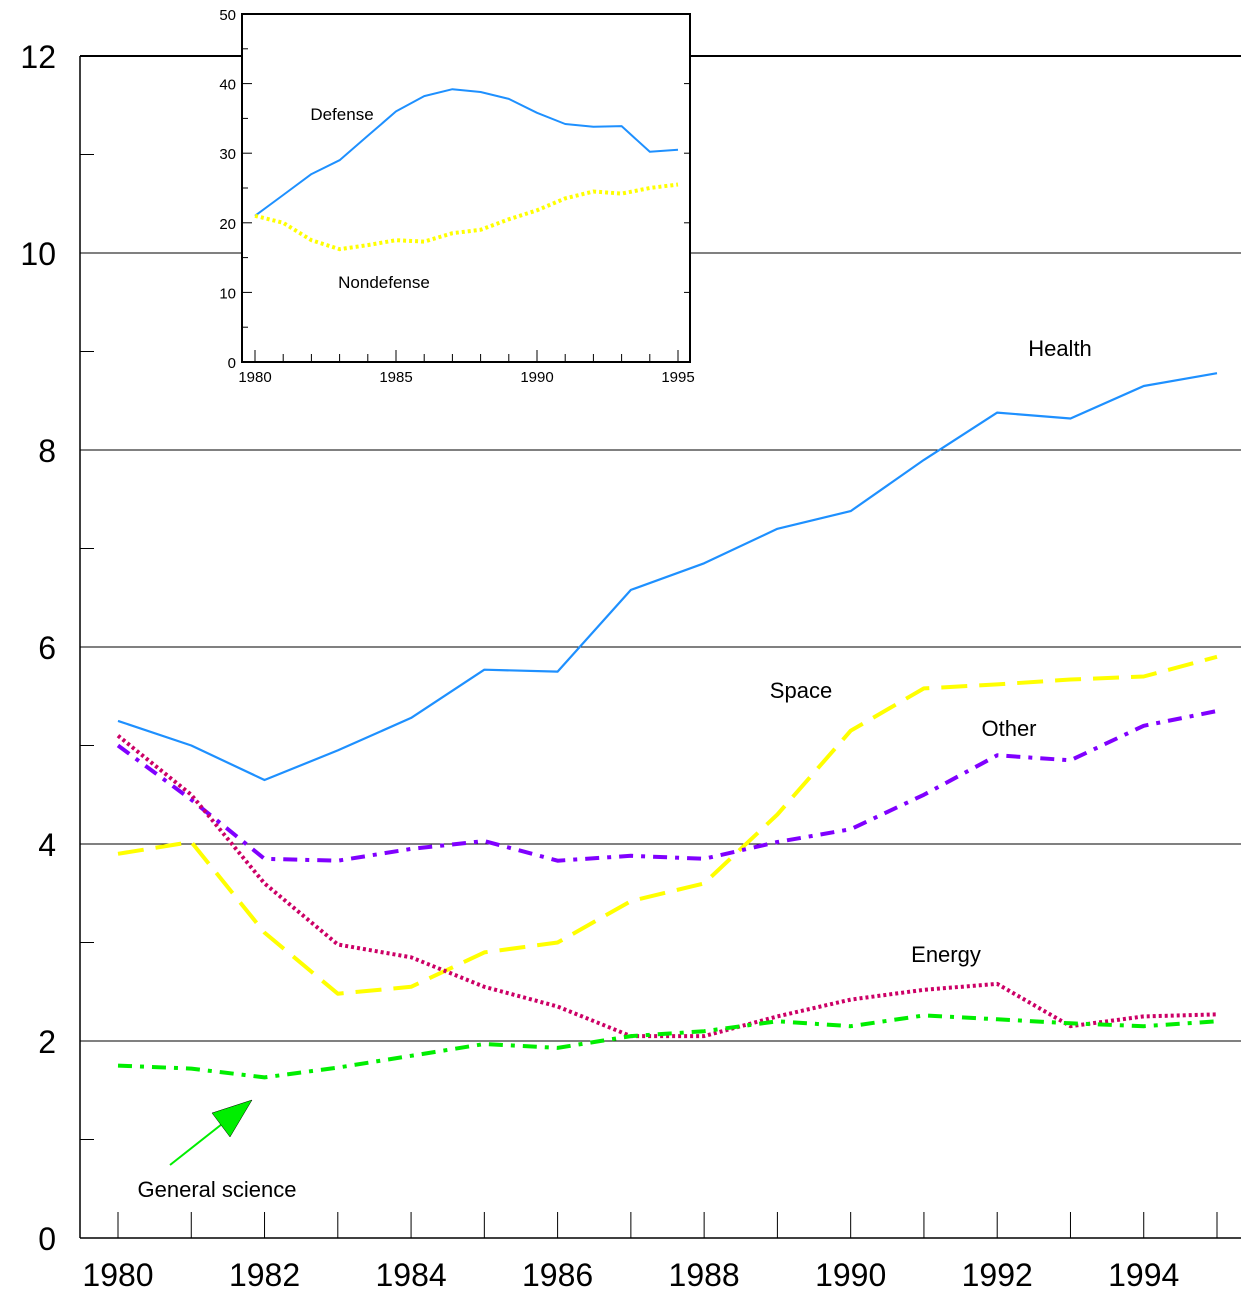 This screenshot has height=1304, width=1241. Describe the element at coordinates (557, 1275) in the screenshot. I see `x-tick-label: 1986` at that location.